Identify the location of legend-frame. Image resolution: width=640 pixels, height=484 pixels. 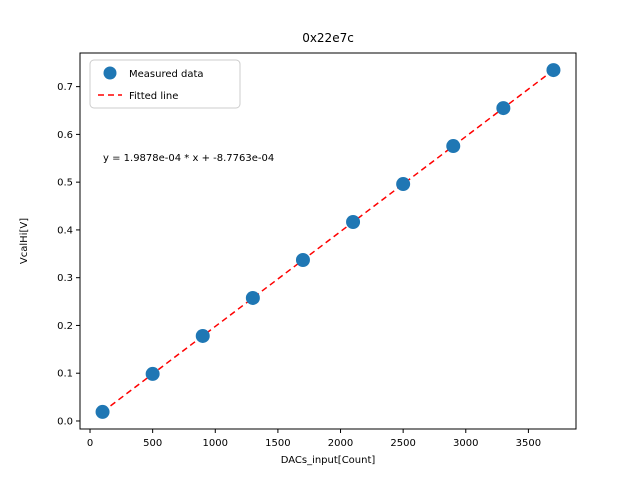
(165, 84).